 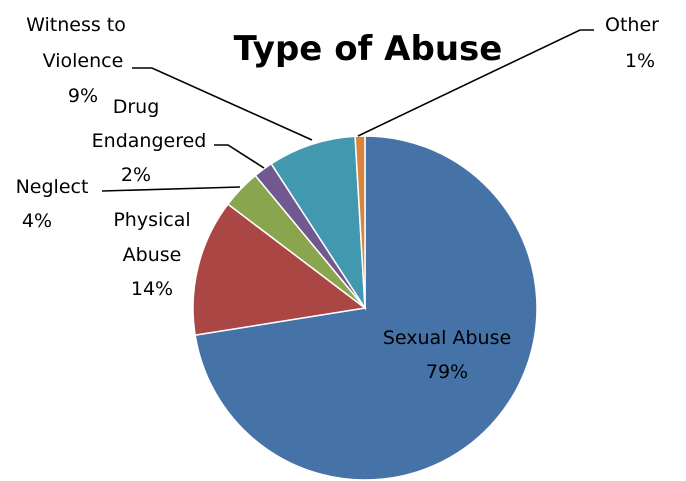 What do you see at coordinates (632, 25) in the screenshot?
I see `label-other-name: Other` at bounding box center [632, 25].